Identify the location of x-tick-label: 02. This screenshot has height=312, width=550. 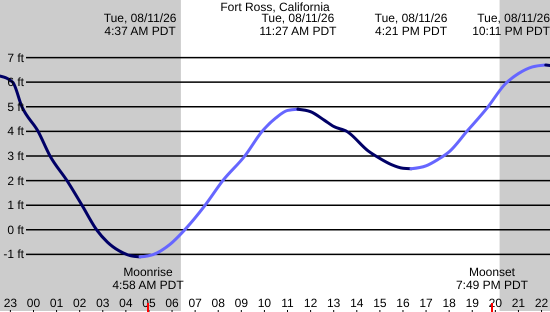
(79, 303).